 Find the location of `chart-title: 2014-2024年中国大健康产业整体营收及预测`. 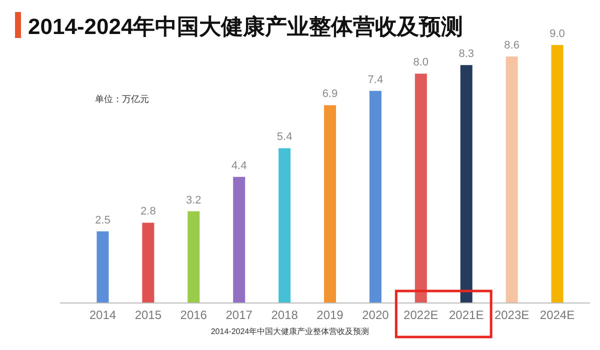

chart-title: 2014-2024年中国大健康产业整体营收及预测 is located at coordinates (246, 26).